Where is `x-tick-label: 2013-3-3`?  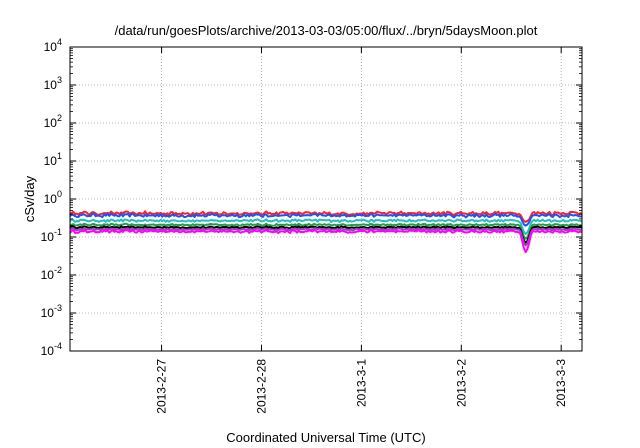
x-tick-label: 2013-3-3 is located at coordinates (561, 383).